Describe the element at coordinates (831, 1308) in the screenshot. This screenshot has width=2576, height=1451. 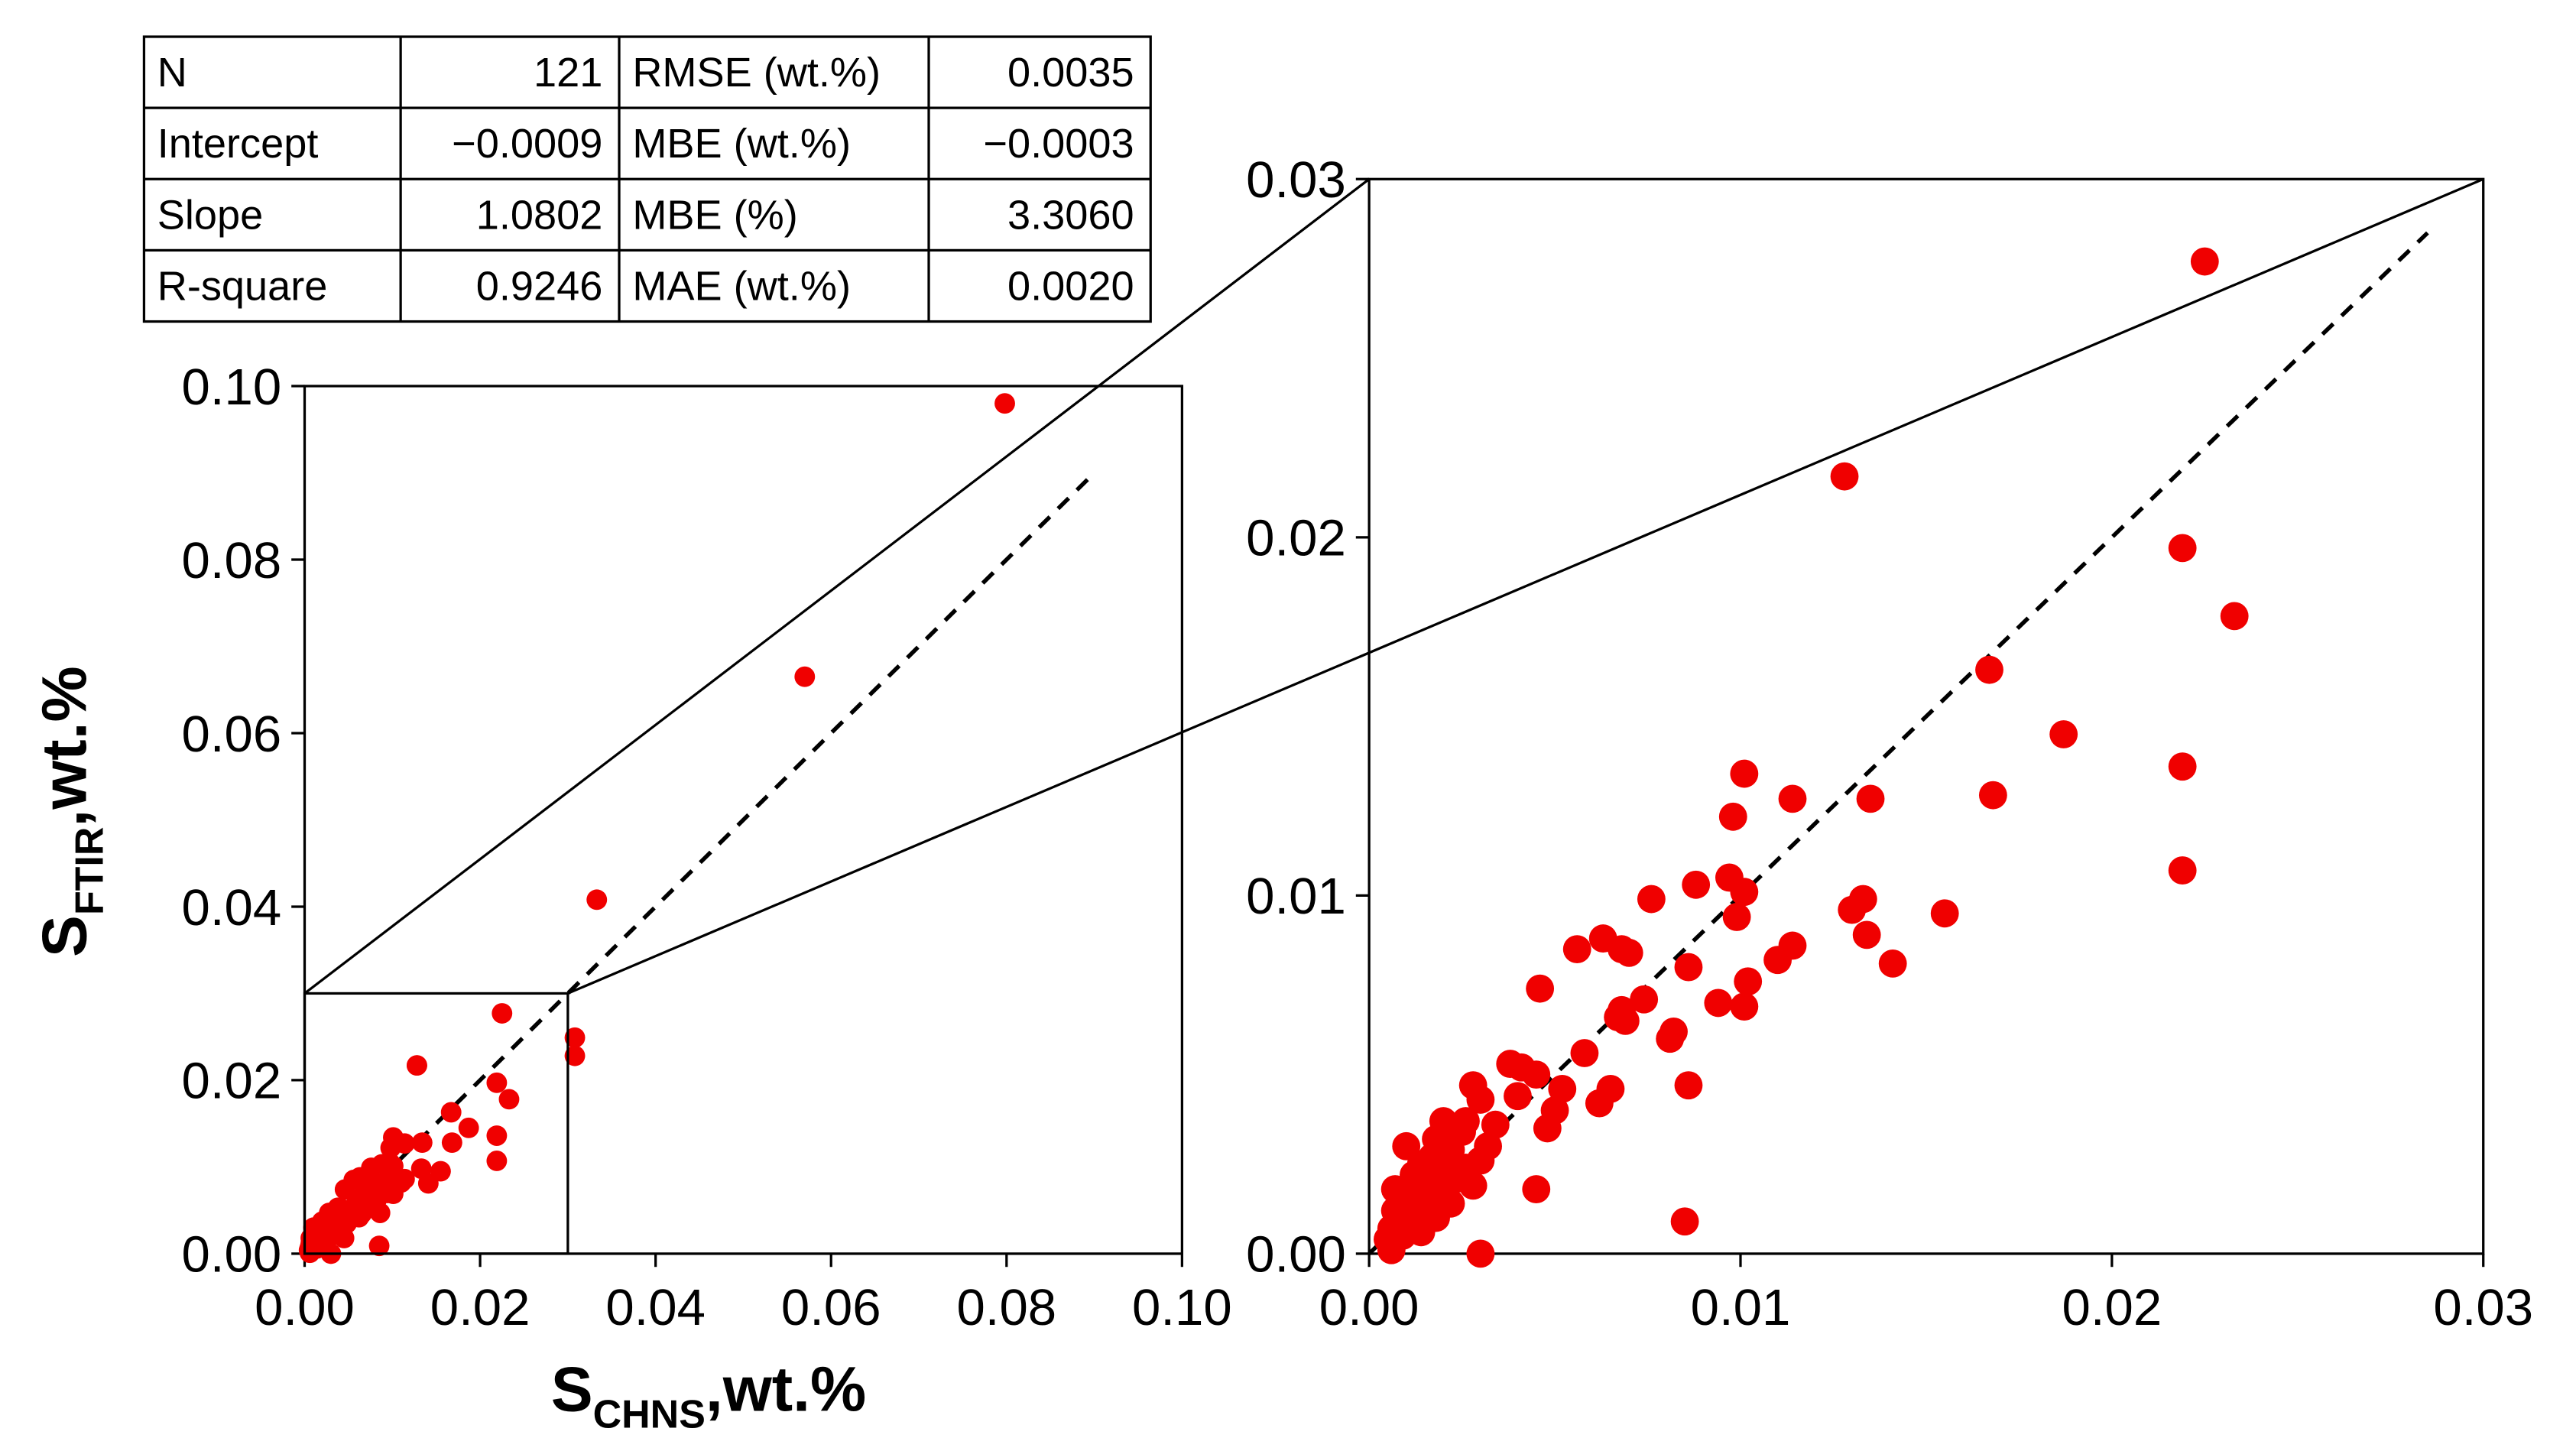
I see `x-tick-label: 0.06` at that location.